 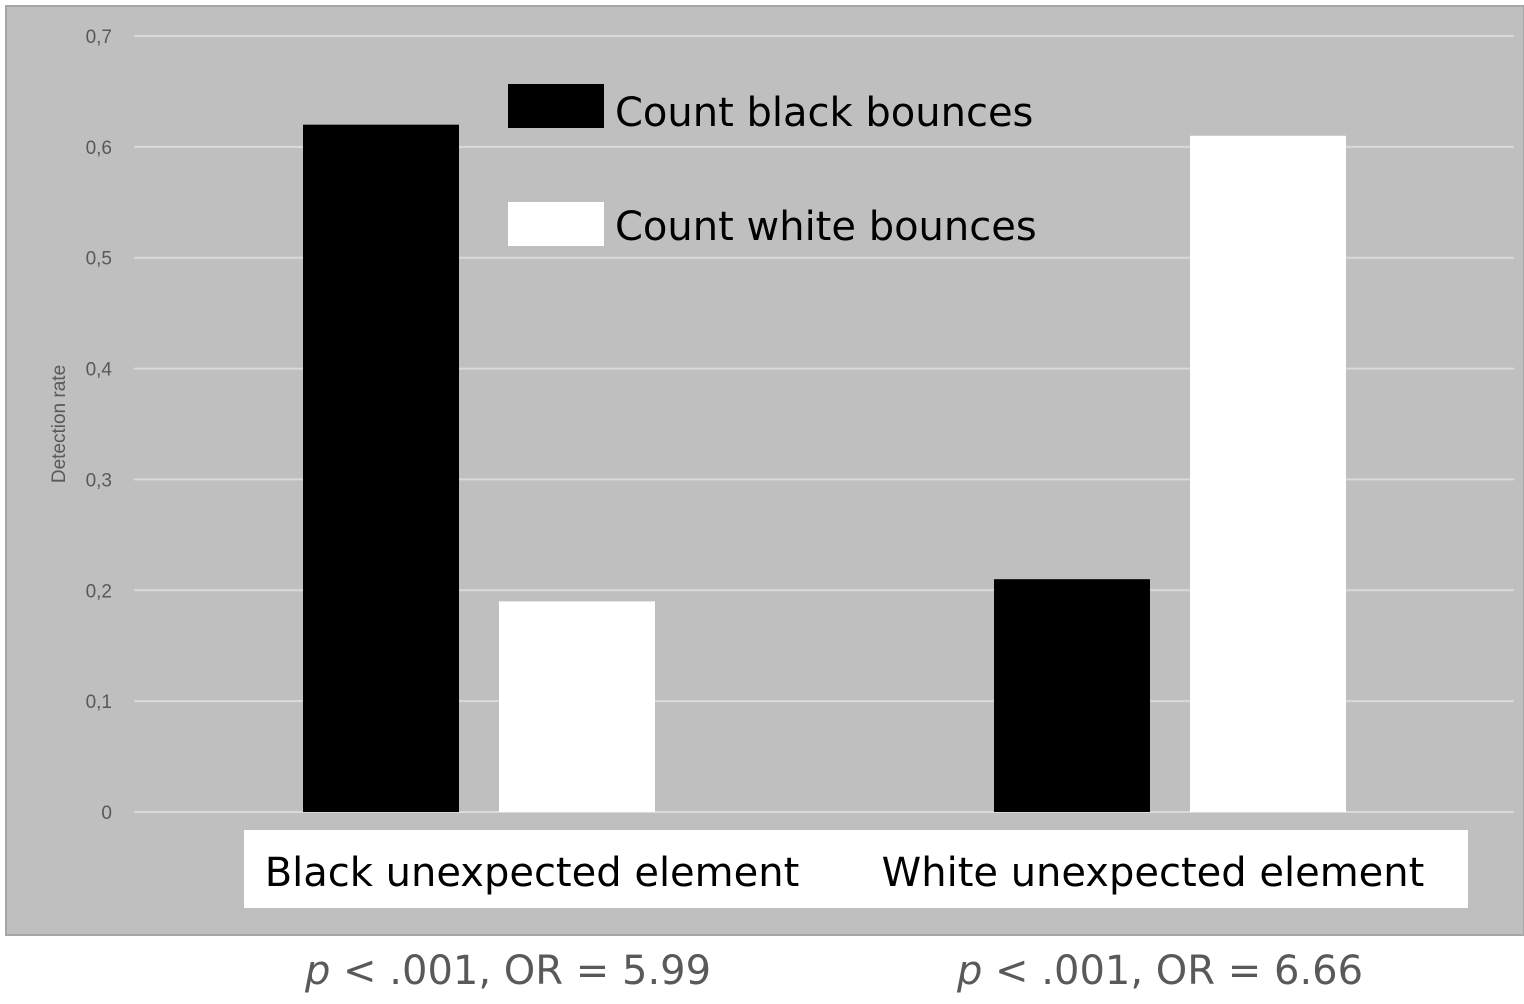 What do you see at coordinates (381, 468) in the screenshot?
I see `bar-count-black-black-element` at bounding box center [381, 468].